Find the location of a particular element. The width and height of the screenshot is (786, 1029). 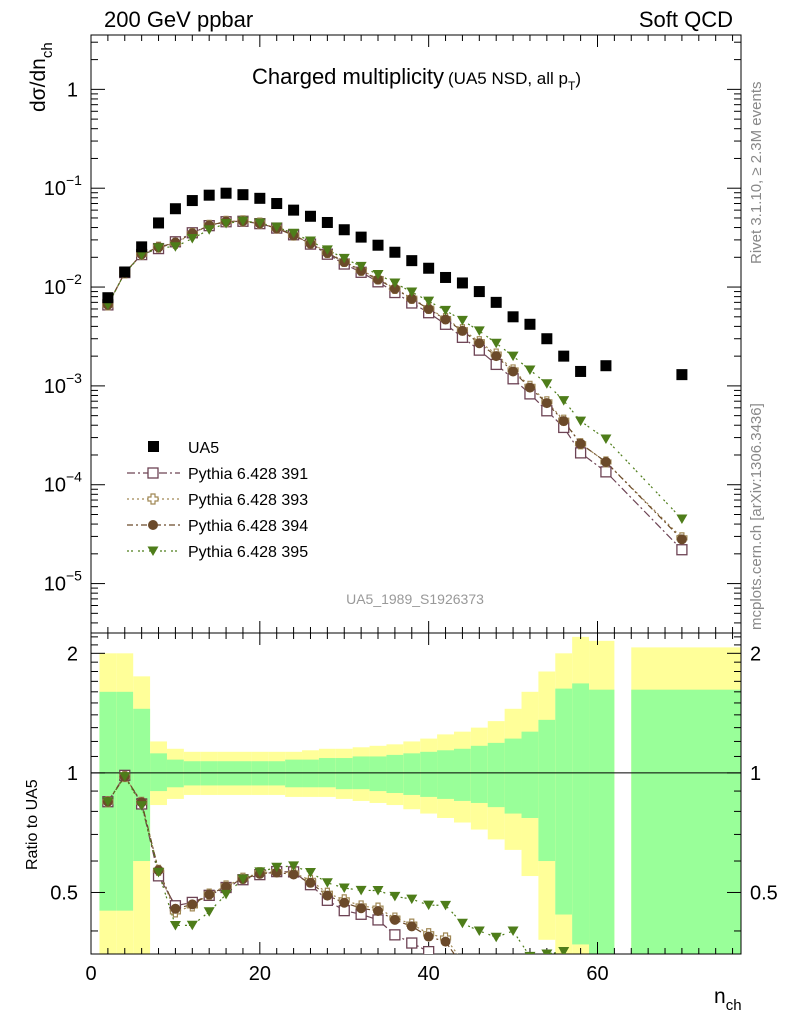

main-y-tick-exponent: −3 is located at coordinates (74, 378).